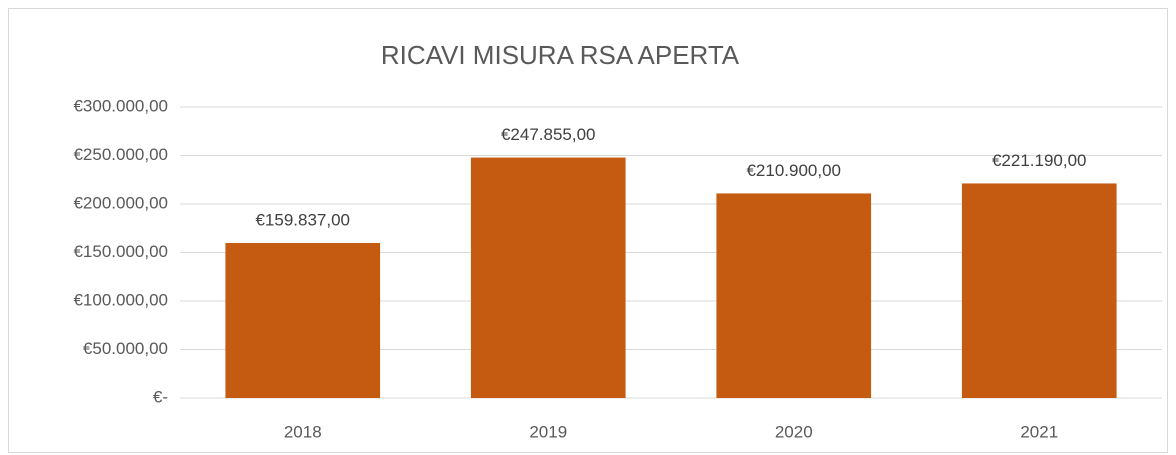 The height and width of the screenshot is (455, 1176). What do you see at coordinates (560, 55) in the screenshot?
I see `chart-title: RICAVI MISURA RSA APERTA` at bounding box center [560, 55].